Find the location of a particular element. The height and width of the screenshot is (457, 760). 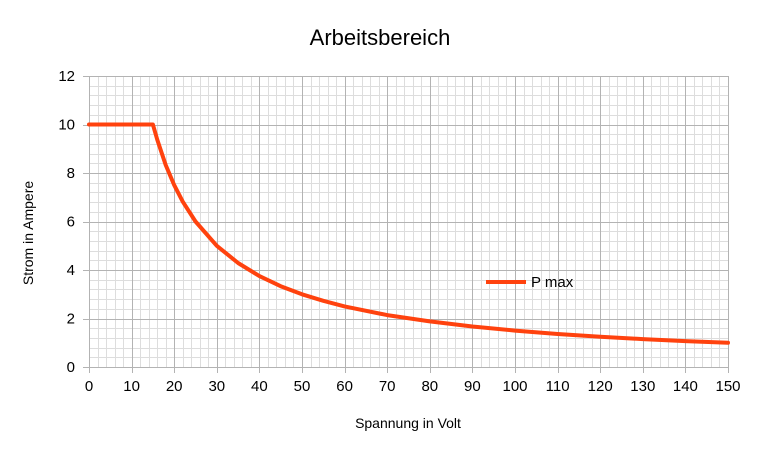

x-tick-label: 110 is located at coordinates (558, 386).